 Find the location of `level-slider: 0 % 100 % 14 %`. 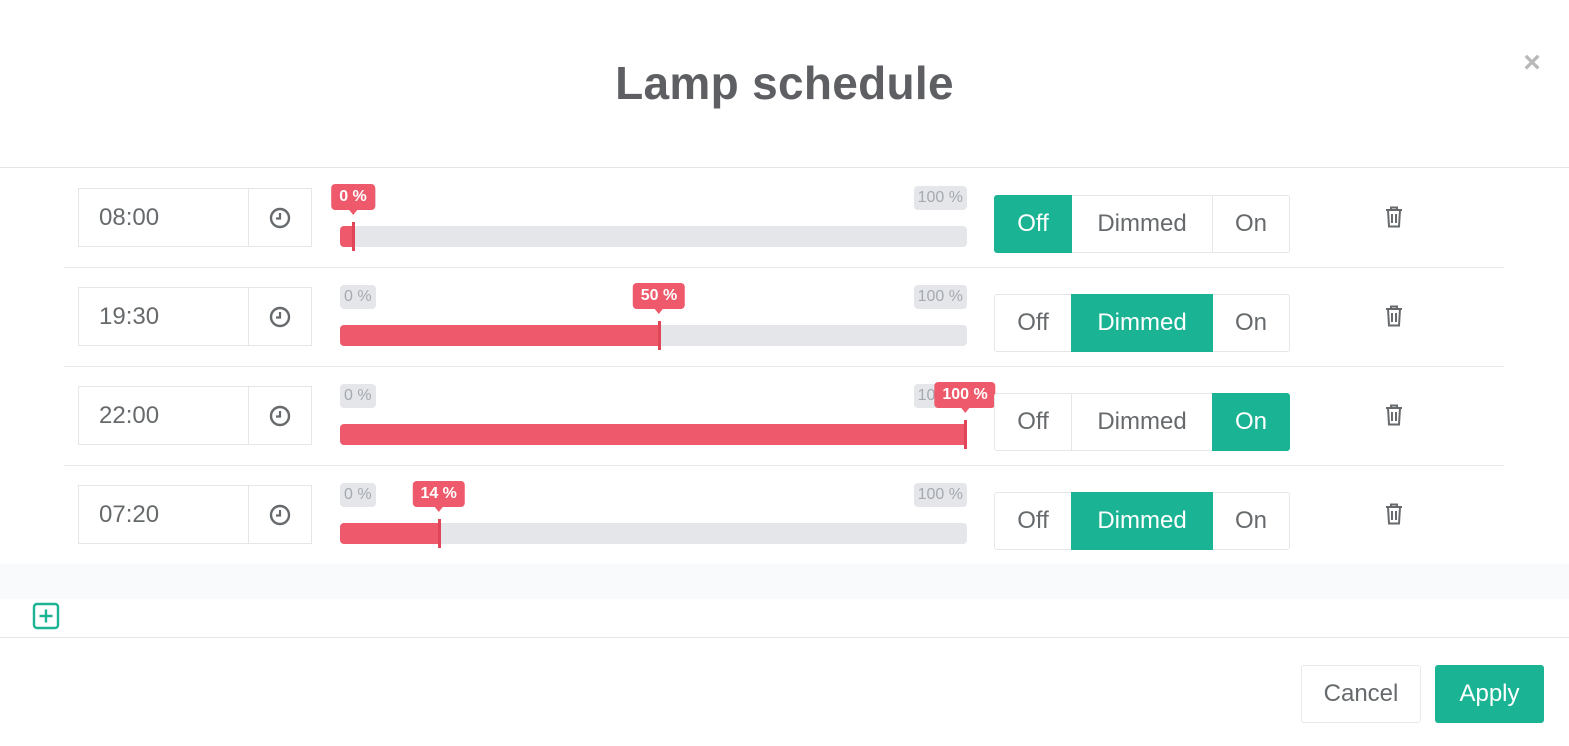

level-slider: 0 % 100 % 14 % is located at coordinates (653, 515).